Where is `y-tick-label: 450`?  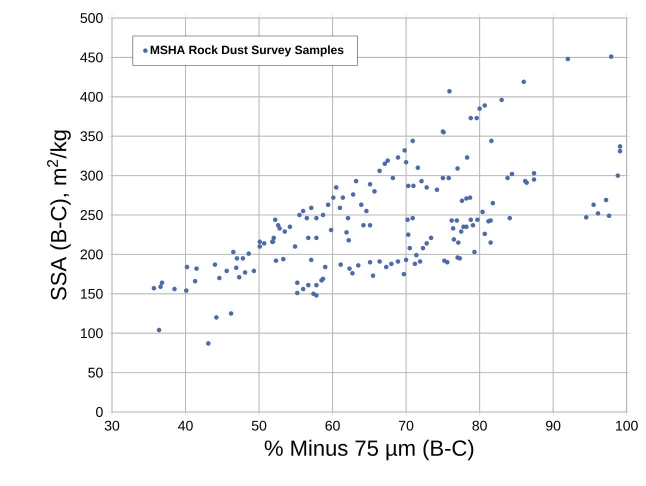
y-tick-label: 450 is located at coordinates (91, 57).